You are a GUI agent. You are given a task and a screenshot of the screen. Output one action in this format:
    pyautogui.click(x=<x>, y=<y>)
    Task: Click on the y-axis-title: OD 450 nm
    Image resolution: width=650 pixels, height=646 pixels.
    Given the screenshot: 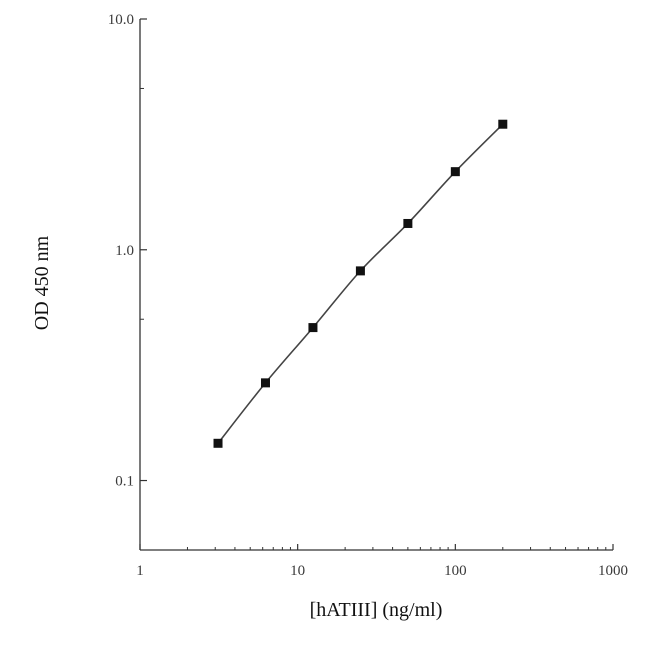 What is the action you would take?
    pyautogui.click(x=42, y=282)
    